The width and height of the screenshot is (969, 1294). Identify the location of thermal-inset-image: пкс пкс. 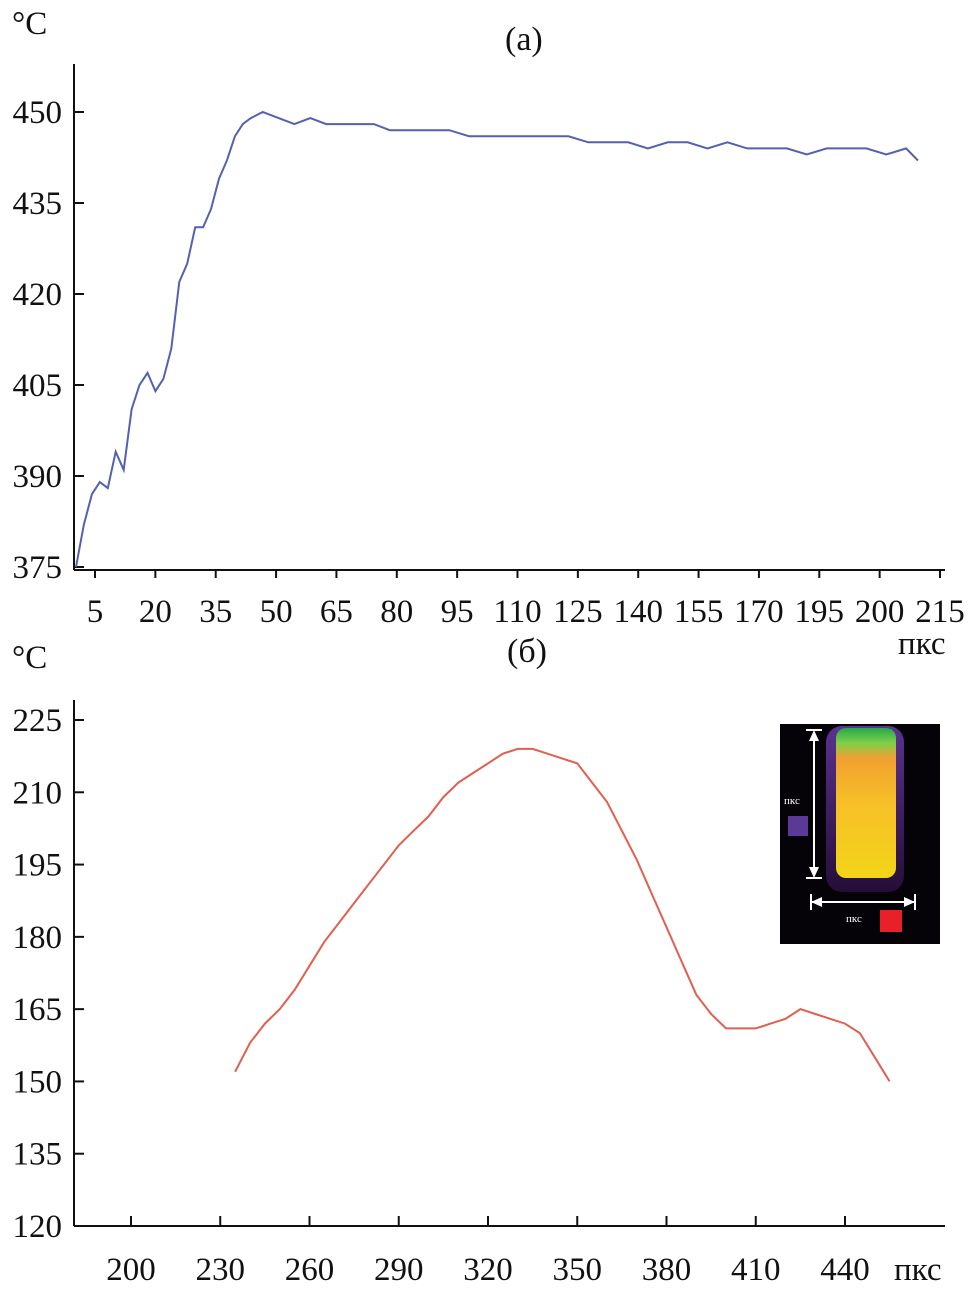
(860, 834).